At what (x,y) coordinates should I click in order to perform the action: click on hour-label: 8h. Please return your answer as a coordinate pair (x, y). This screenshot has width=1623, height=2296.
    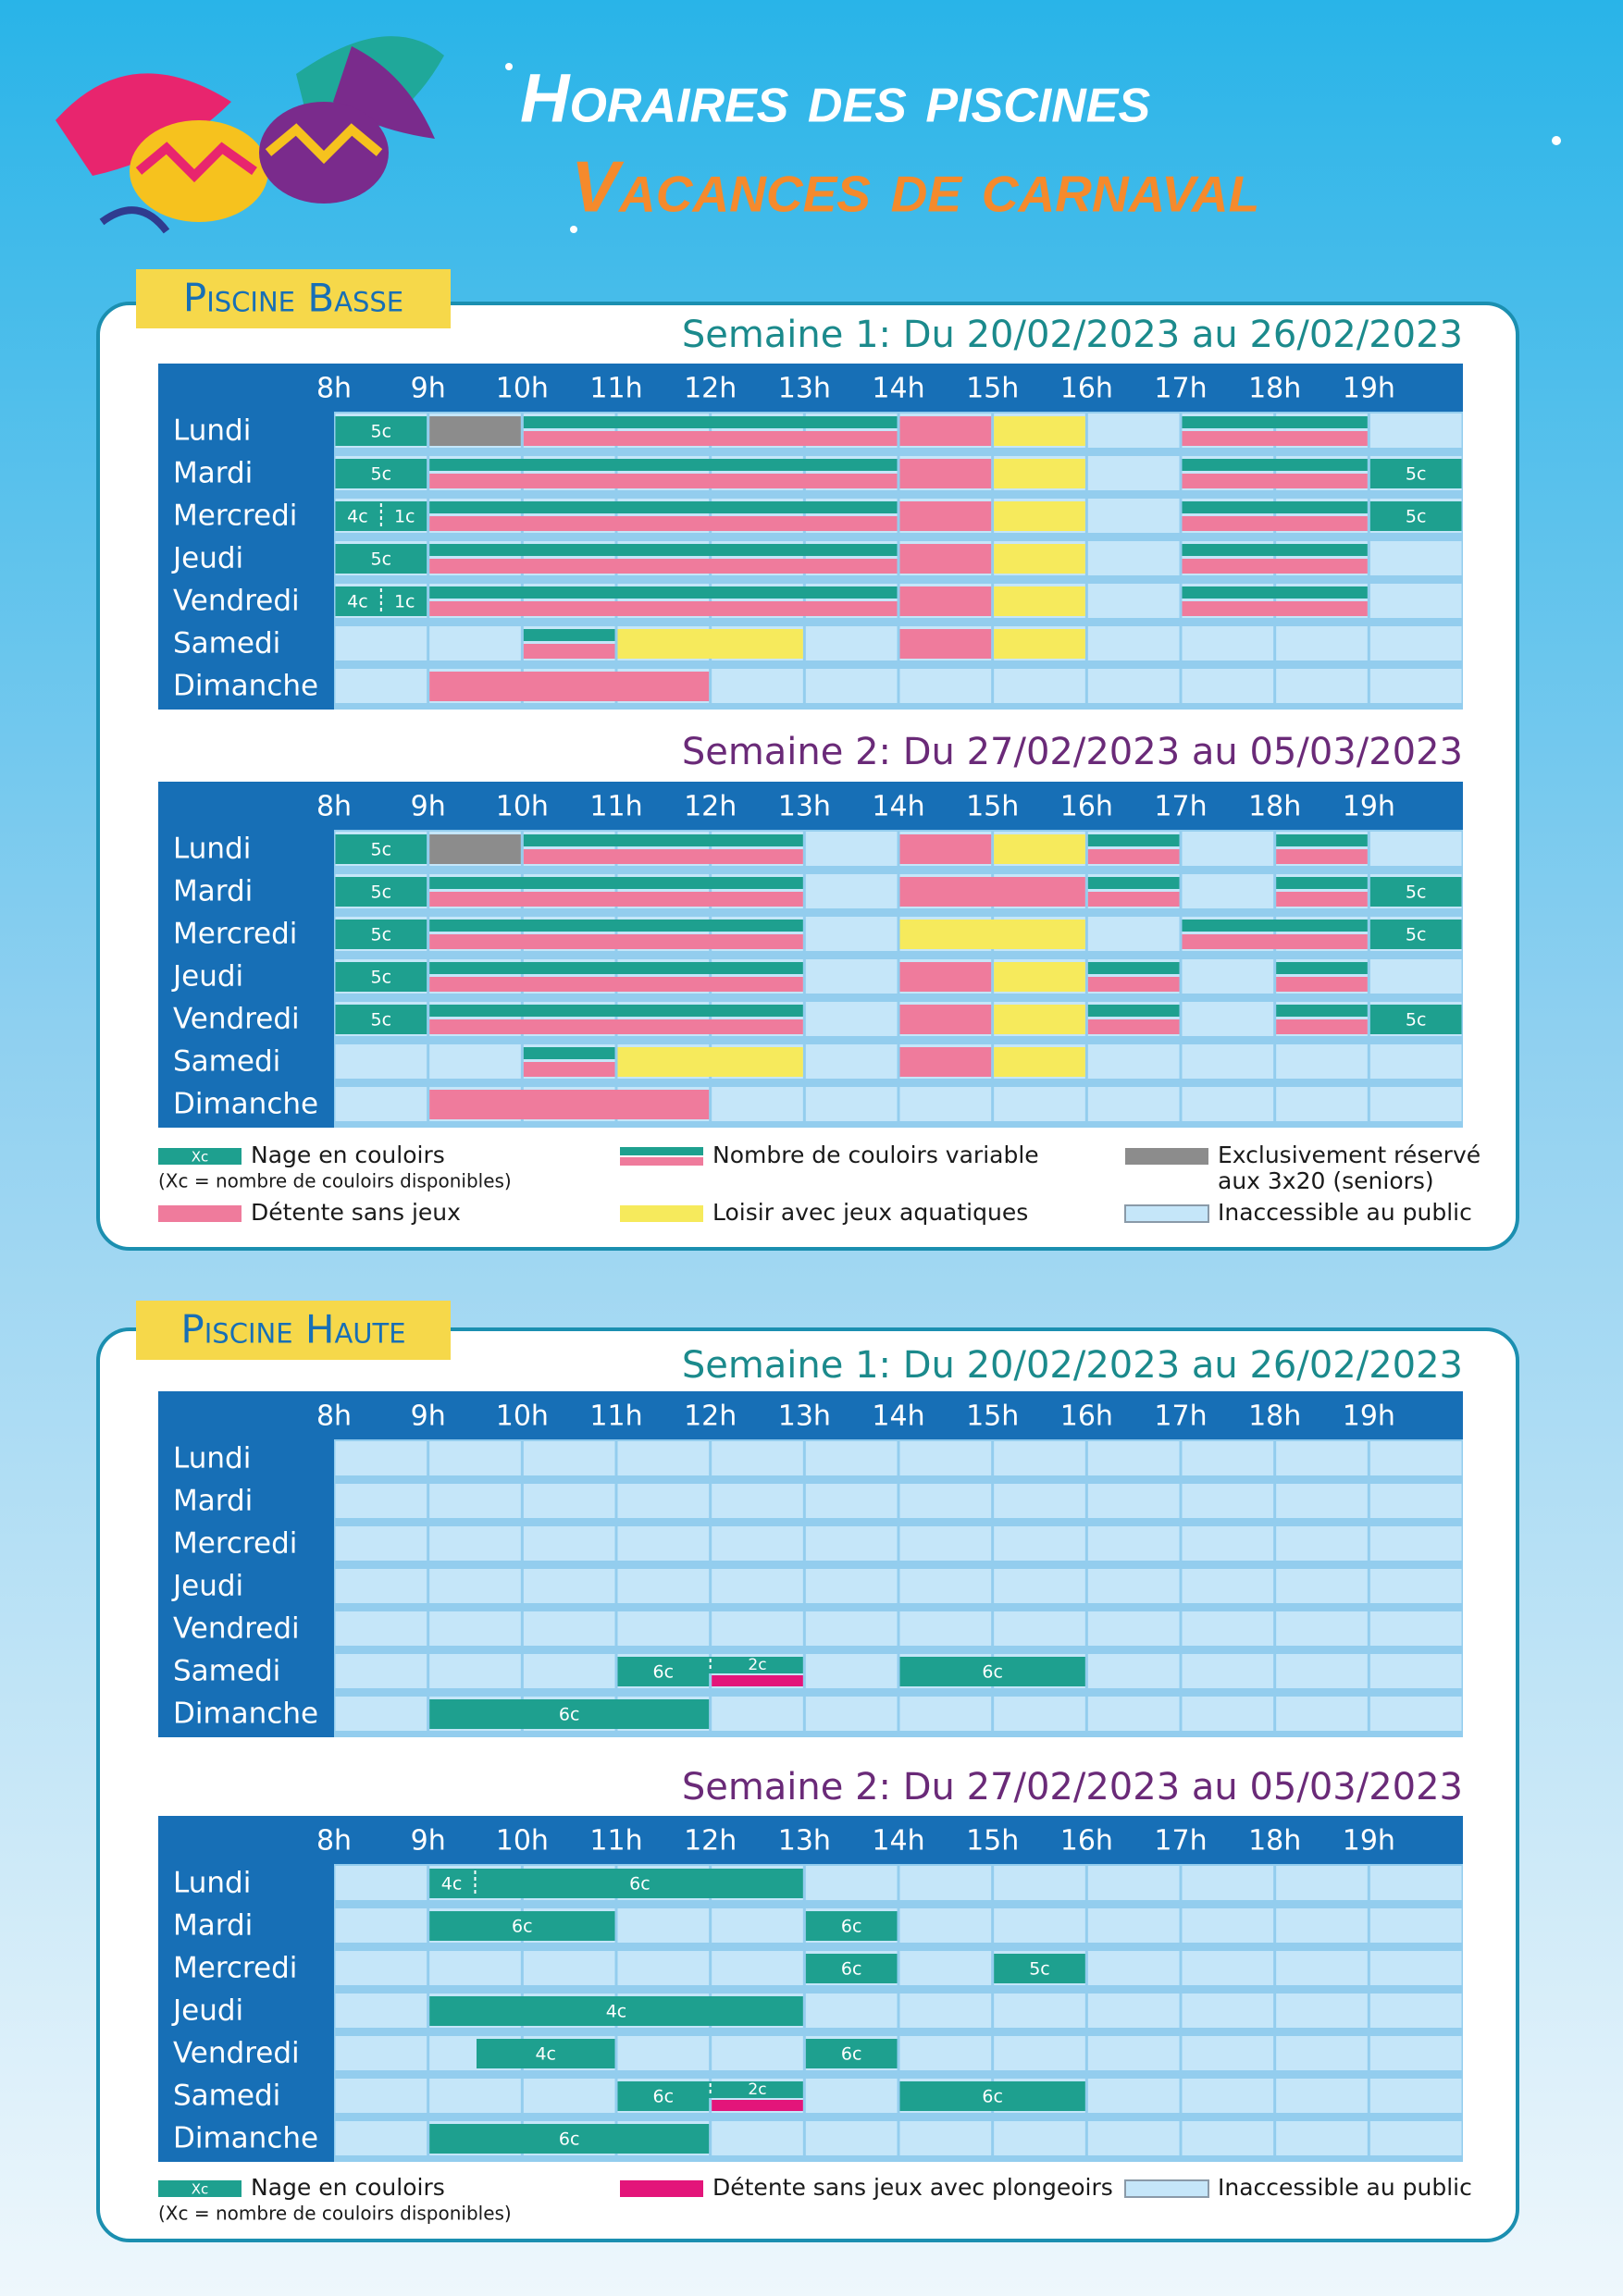
    Looking at the image, I should click on (334, 389).